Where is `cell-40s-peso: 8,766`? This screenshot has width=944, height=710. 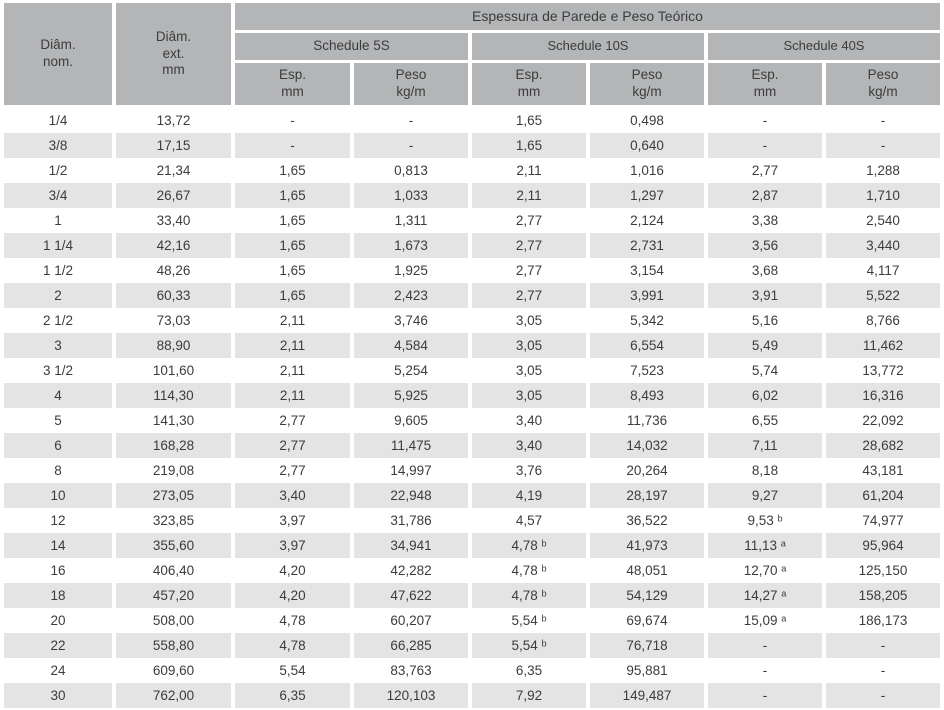 cell-40s-peso: 8,766 is located at coordinates (883, 320).